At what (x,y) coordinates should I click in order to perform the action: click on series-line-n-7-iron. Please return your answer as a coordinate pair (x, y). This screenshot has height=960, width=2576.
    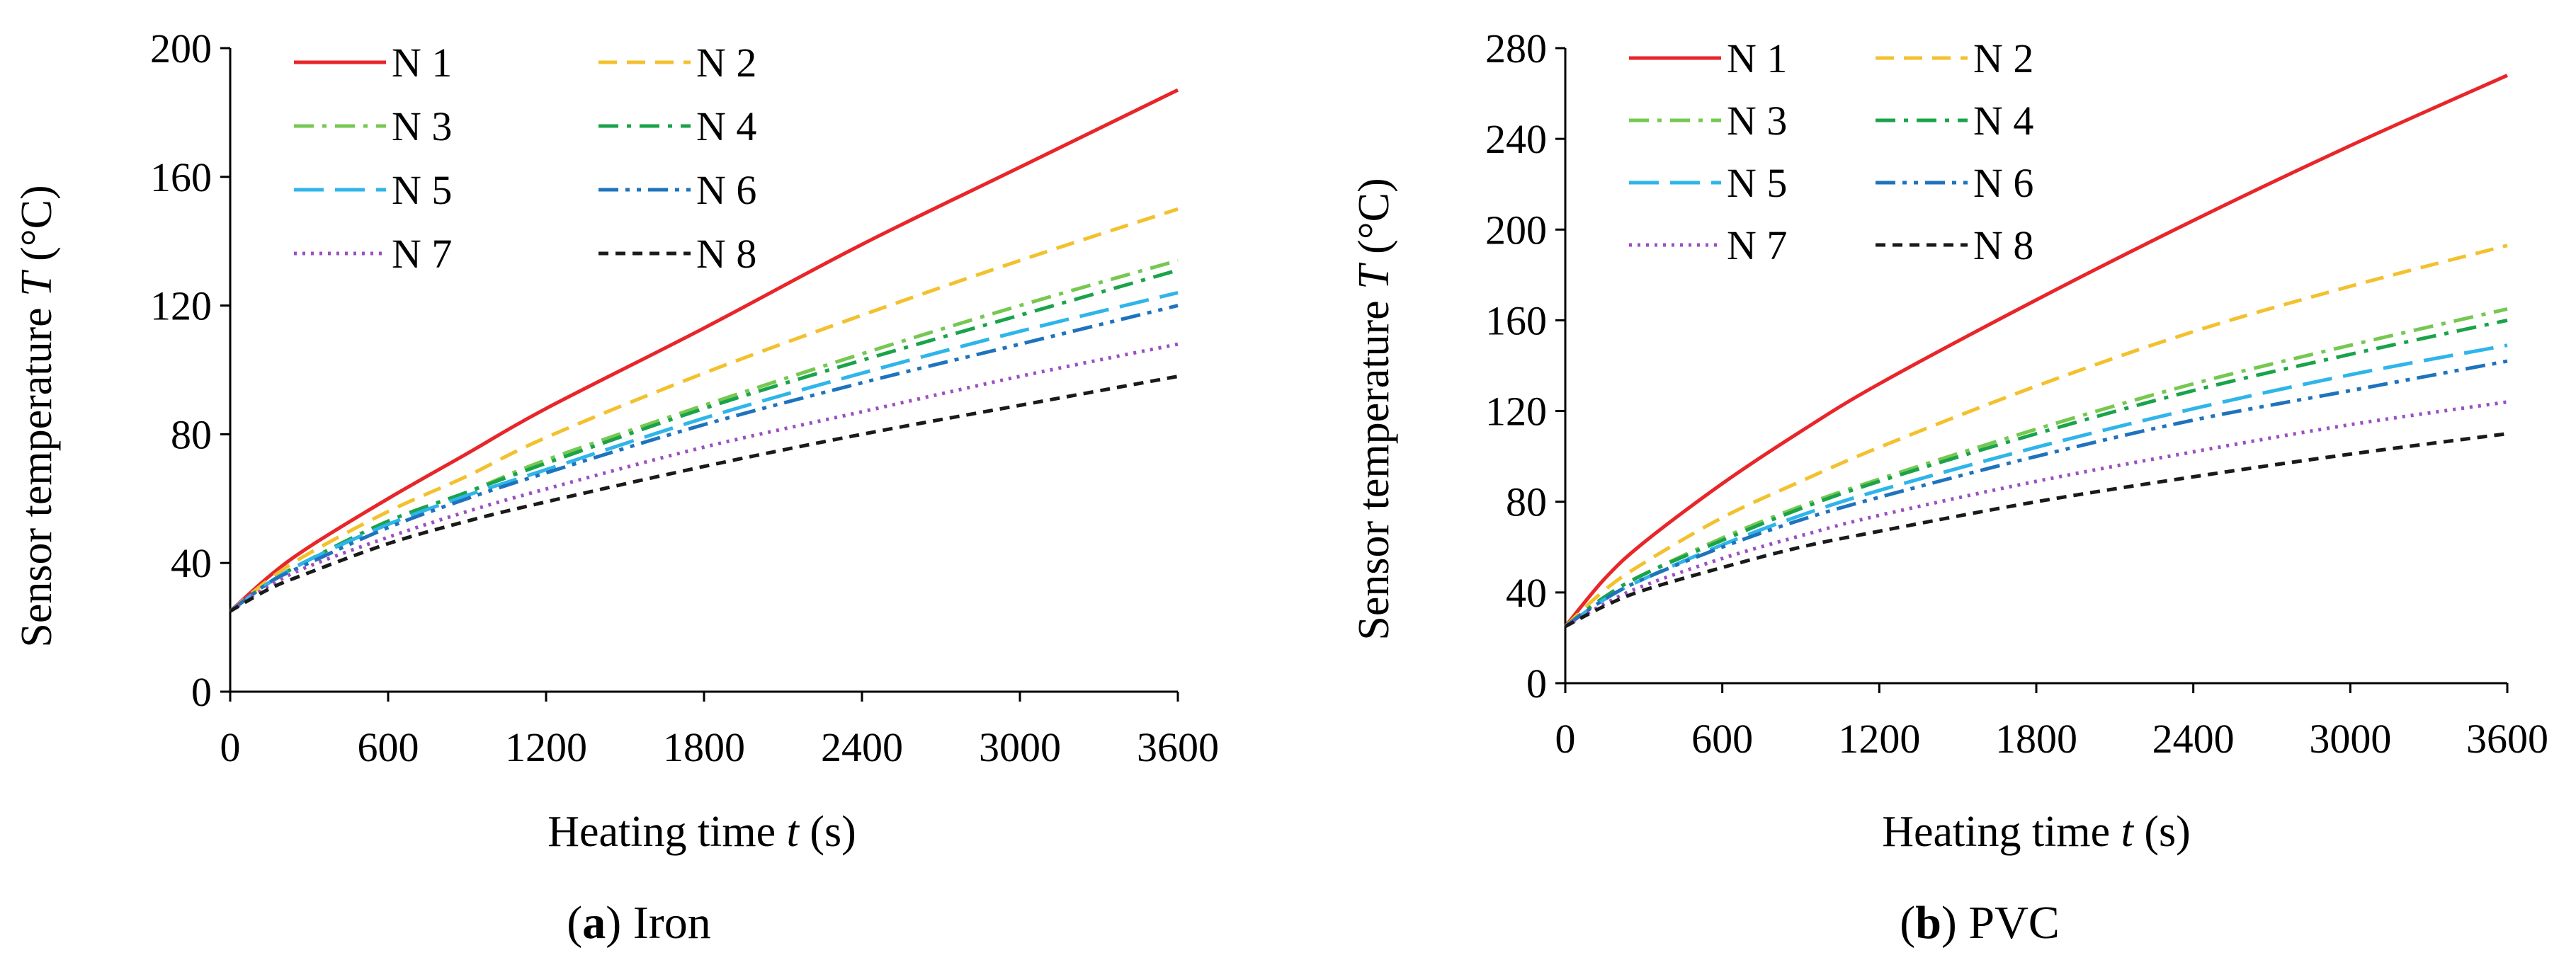
    Looking at the image, I should click on (704, 477).